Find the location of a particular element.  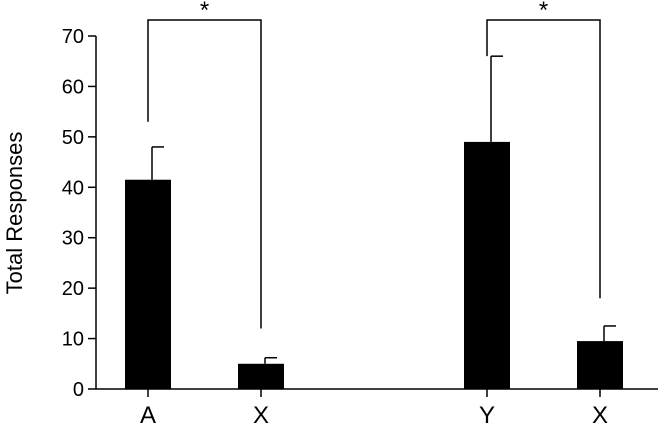

category-label: Y is located at coordinates (487, 414).